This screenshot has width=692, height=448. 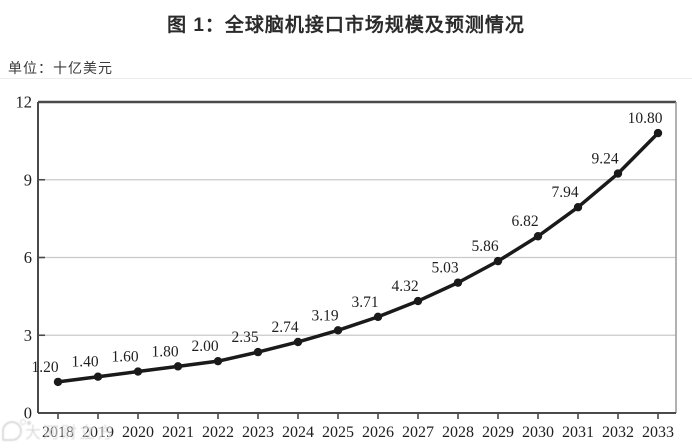 I want to click on x-axis-label: 2021, so click(x=178, y=432).